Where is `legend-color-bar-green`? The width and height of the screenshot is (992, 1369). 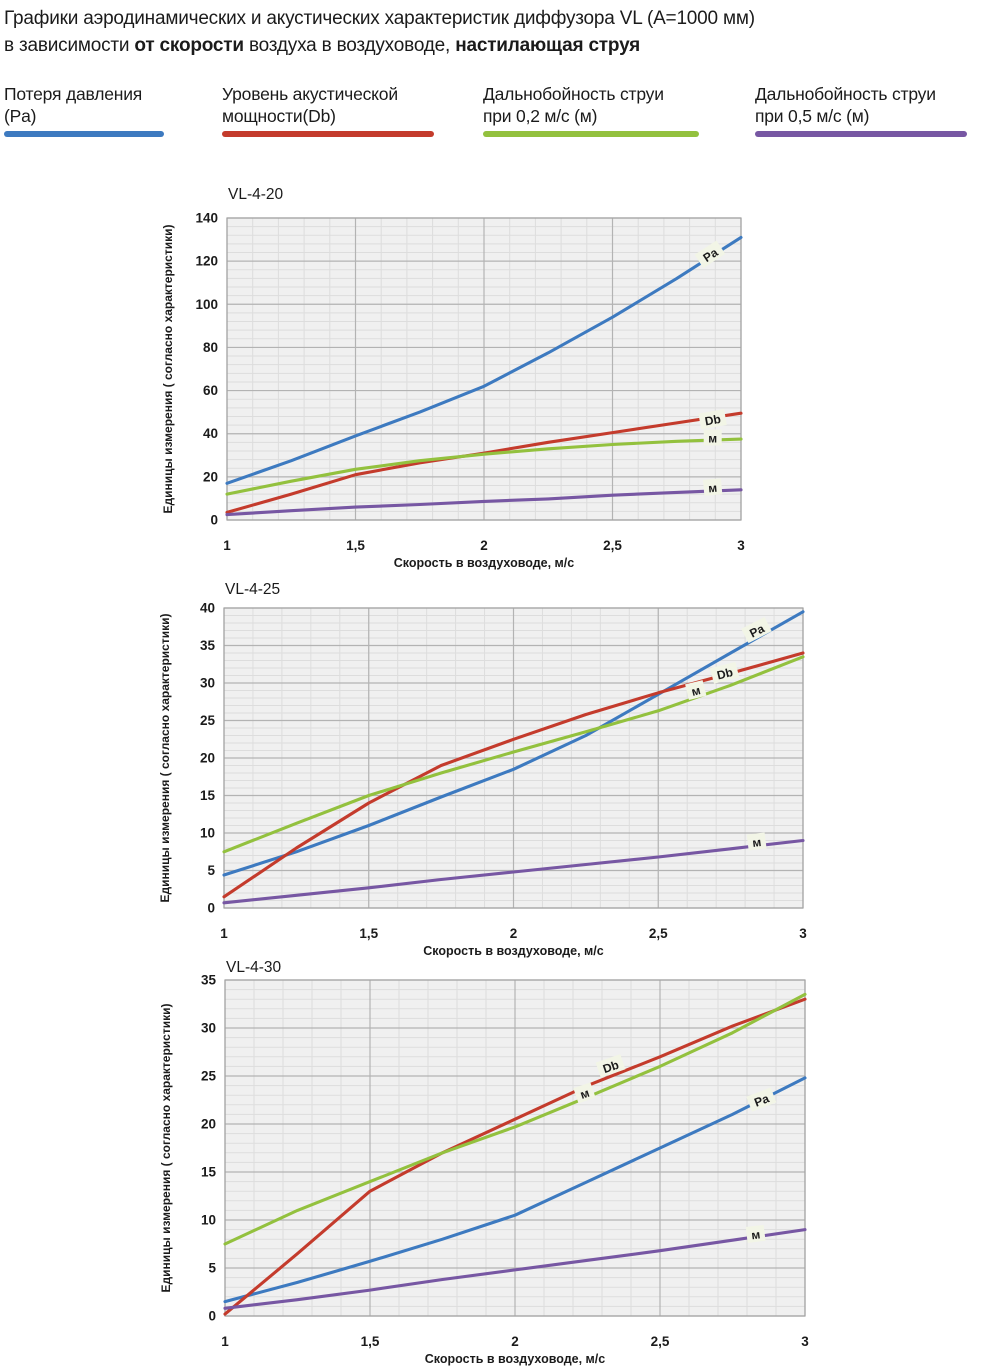 legend-color-bar-green is located at coordinates (591, 134).